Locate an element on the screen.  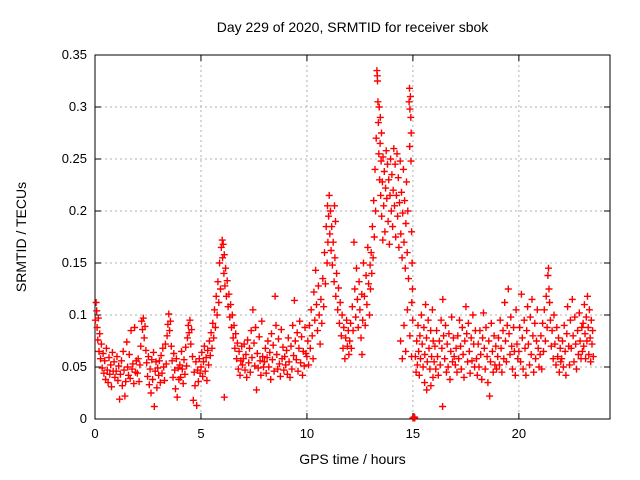
x-tick-label: 10 is located at coordinates (307, 433).